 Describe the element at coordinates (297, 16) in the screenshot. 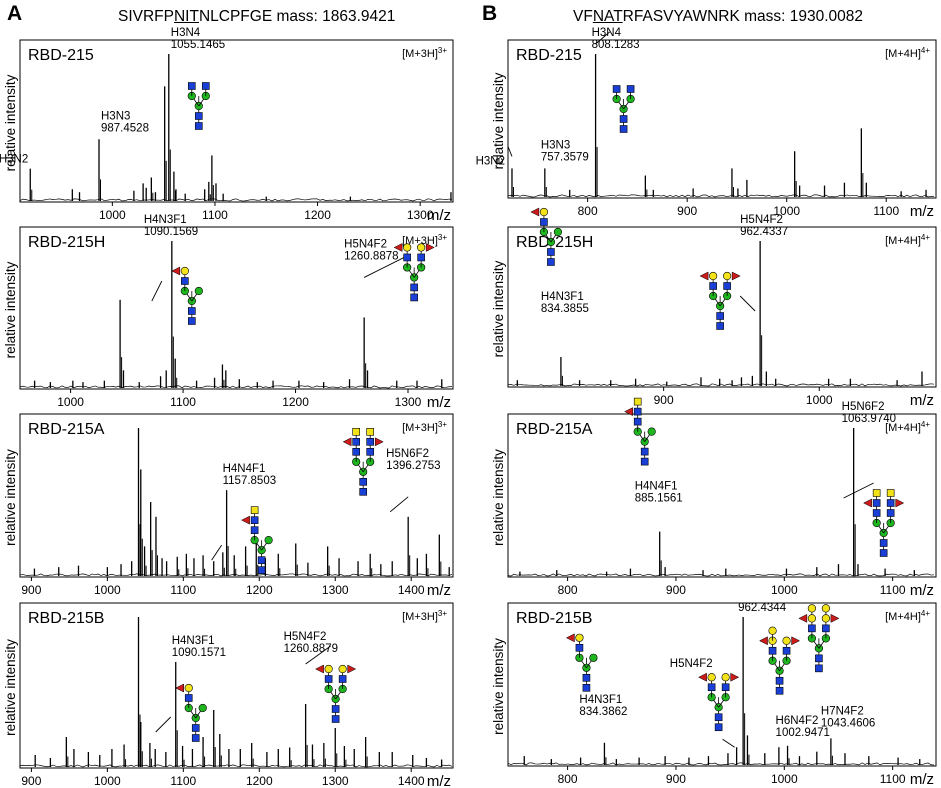

I see `column-title-a-post: NLCPFGE mass: 1863.9421` at that location.